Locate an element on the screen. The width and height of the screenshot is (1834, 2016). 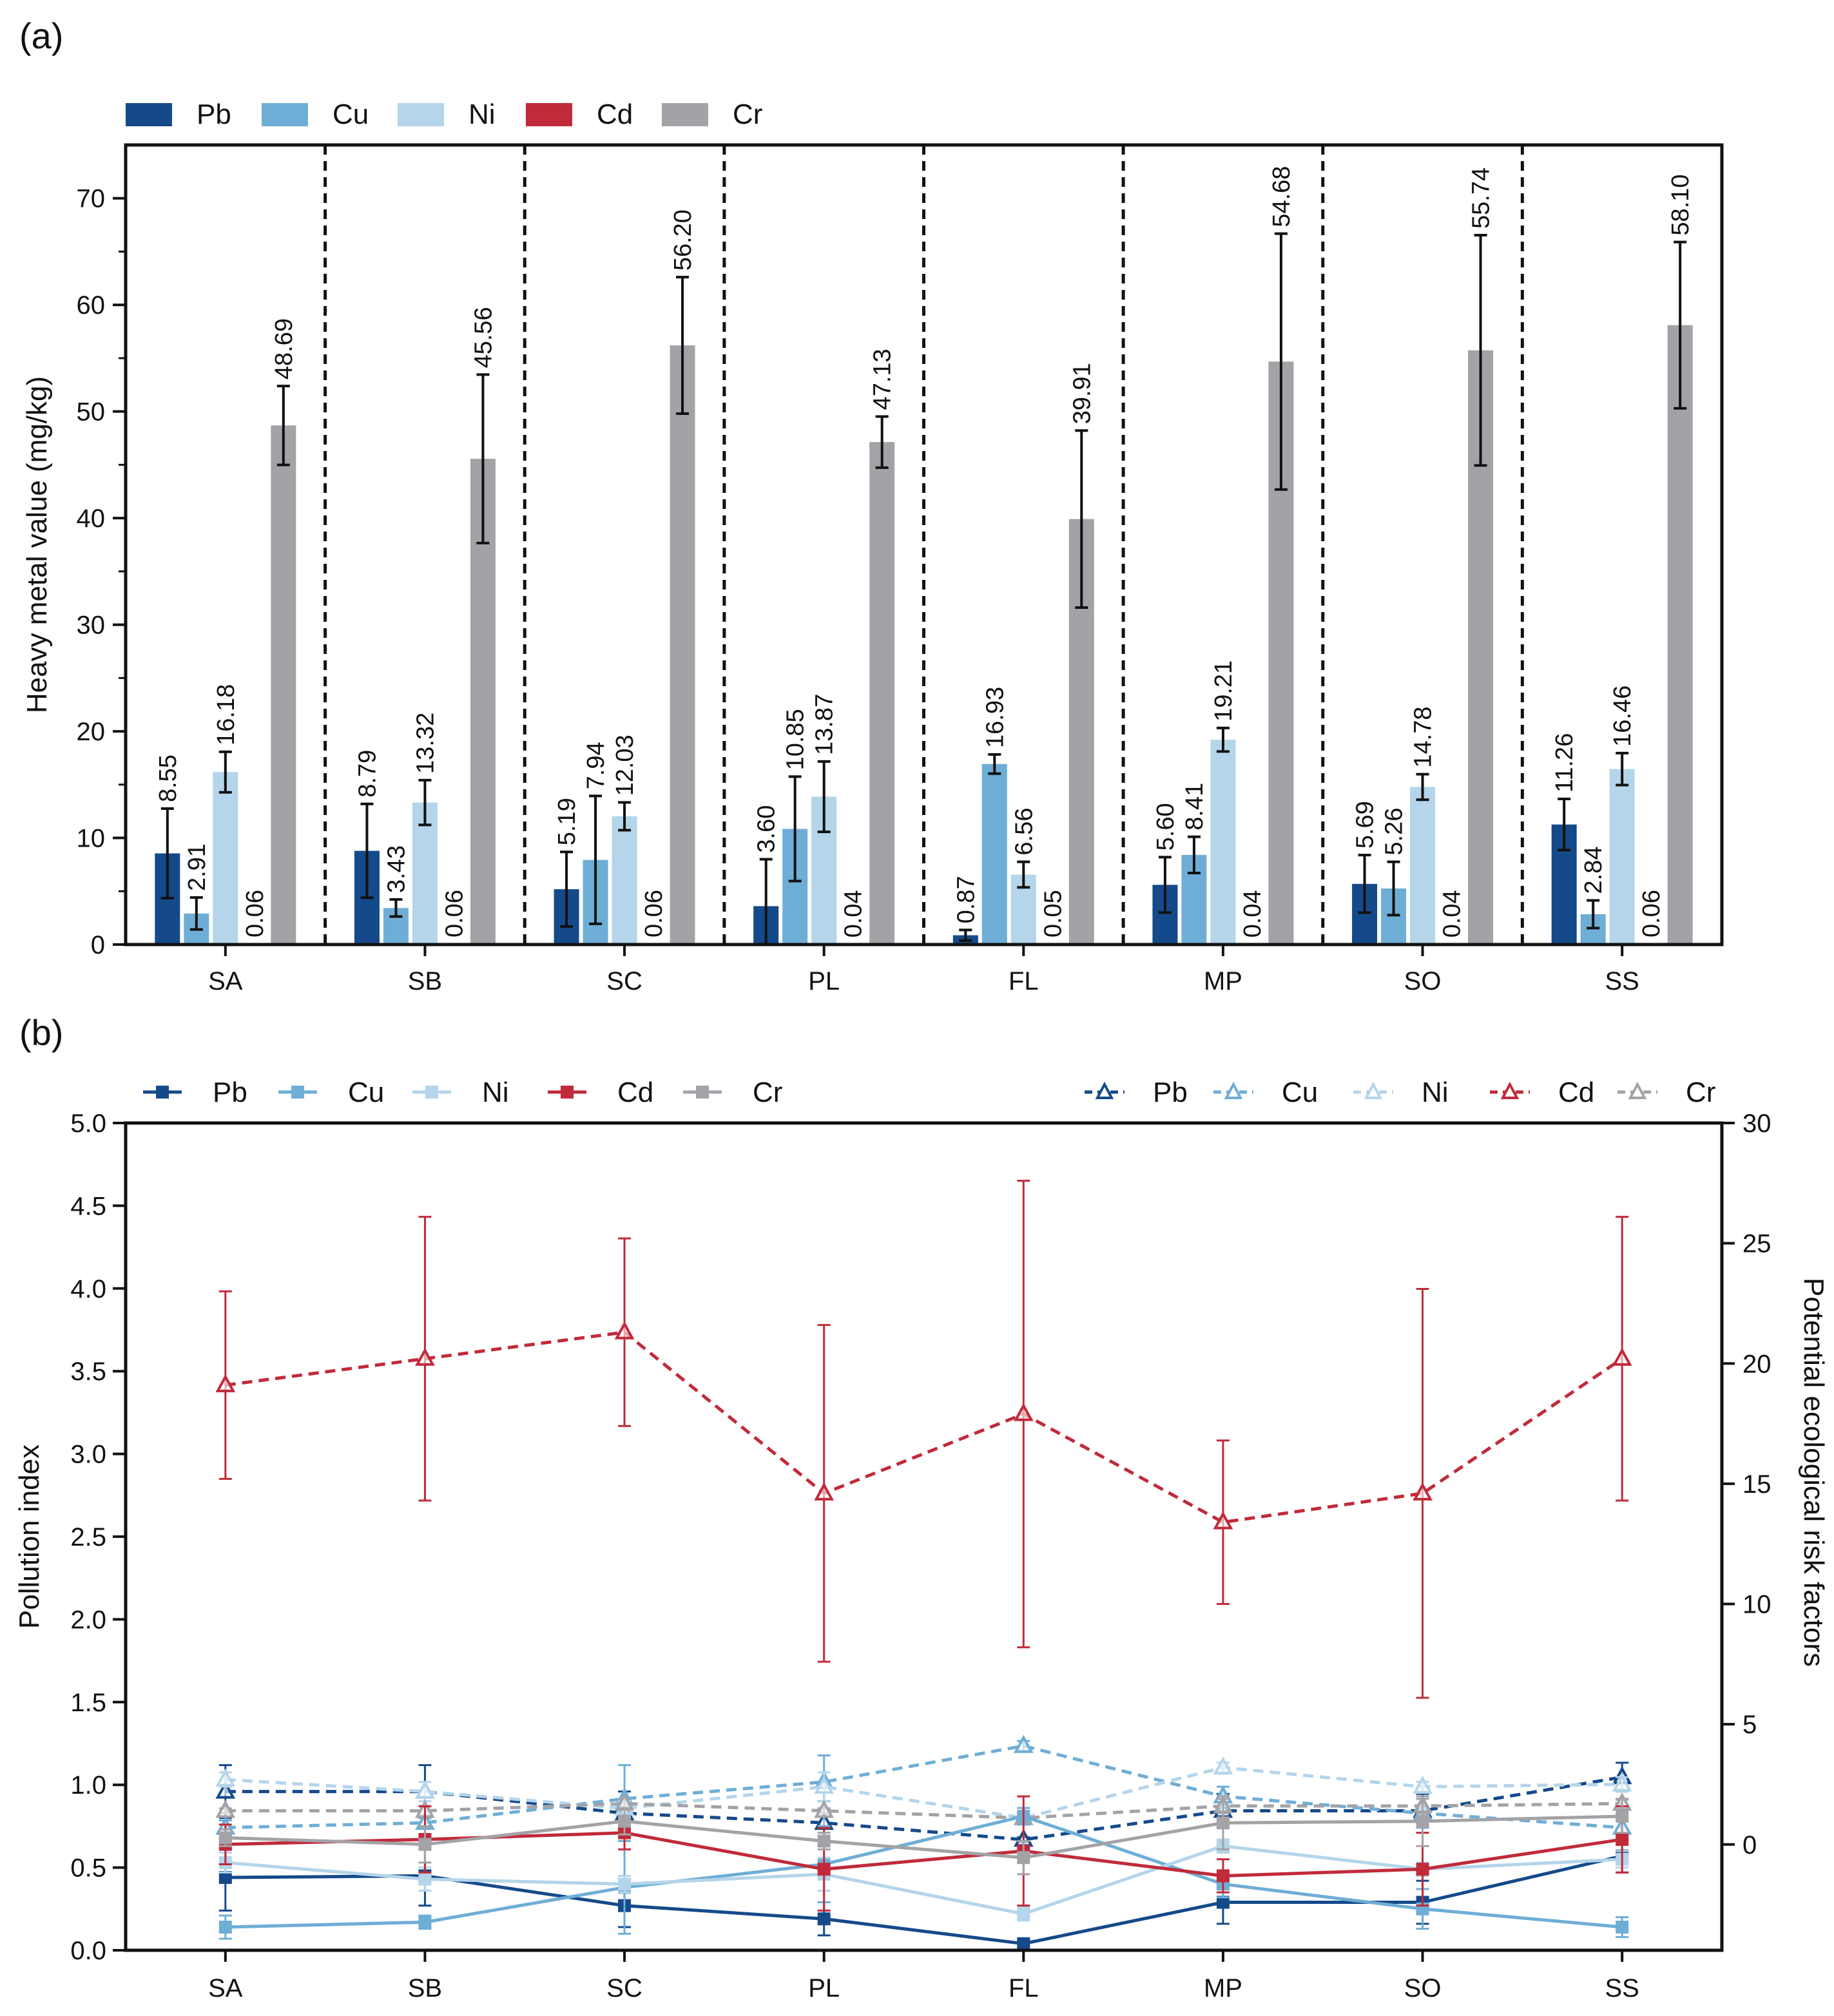
data-label-pb: 5.19 is located at coordinates (567, 821).